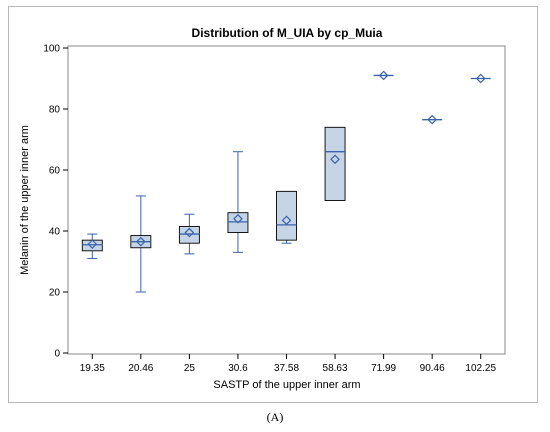 The image size is (550, 432). I want to click on x-tick-label: 102.25, so click(480, 368).